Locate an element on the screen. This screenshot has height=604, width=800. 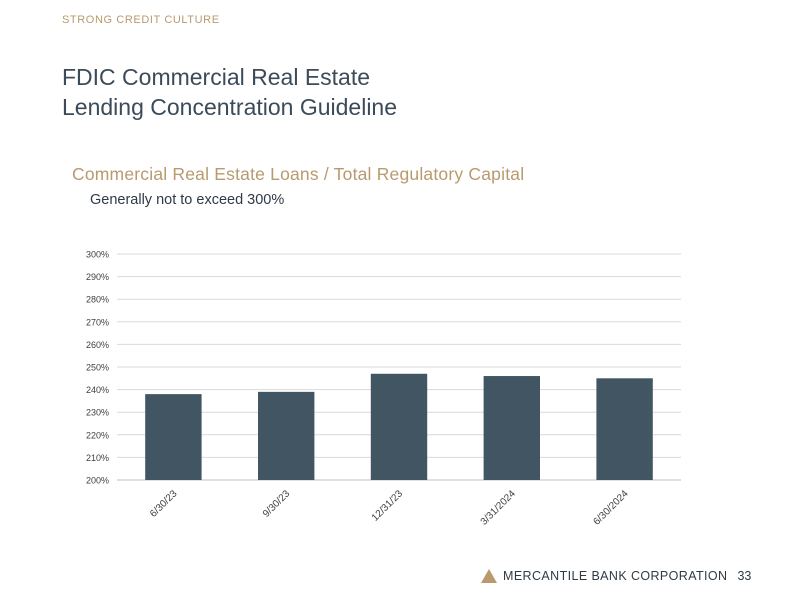
y-tick-label: 210% is located at coordinates (97, 458).